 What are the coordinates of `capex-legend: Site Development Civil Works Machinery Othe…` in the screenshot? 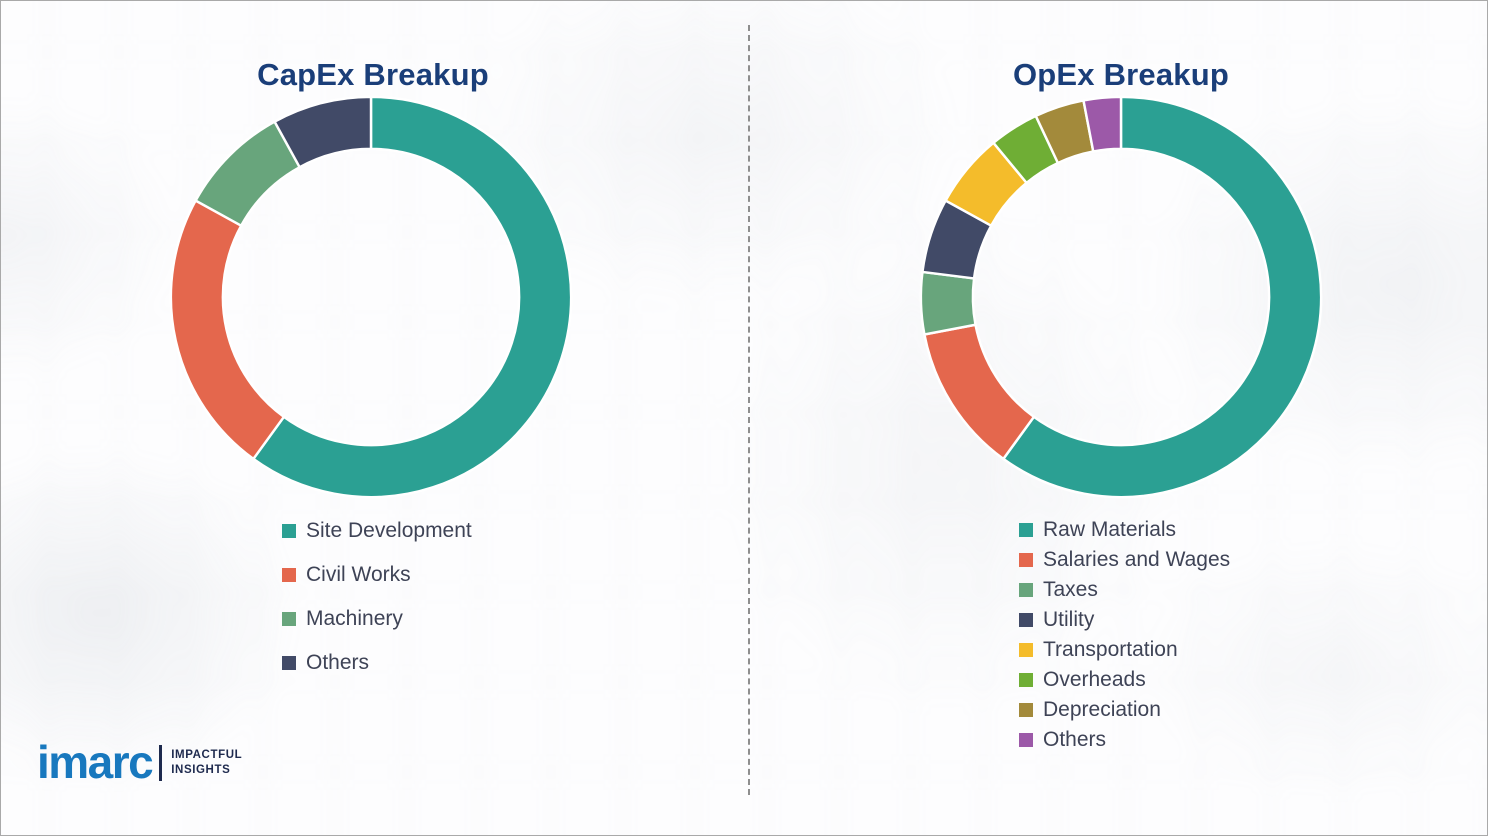 It's located at (377, 597).